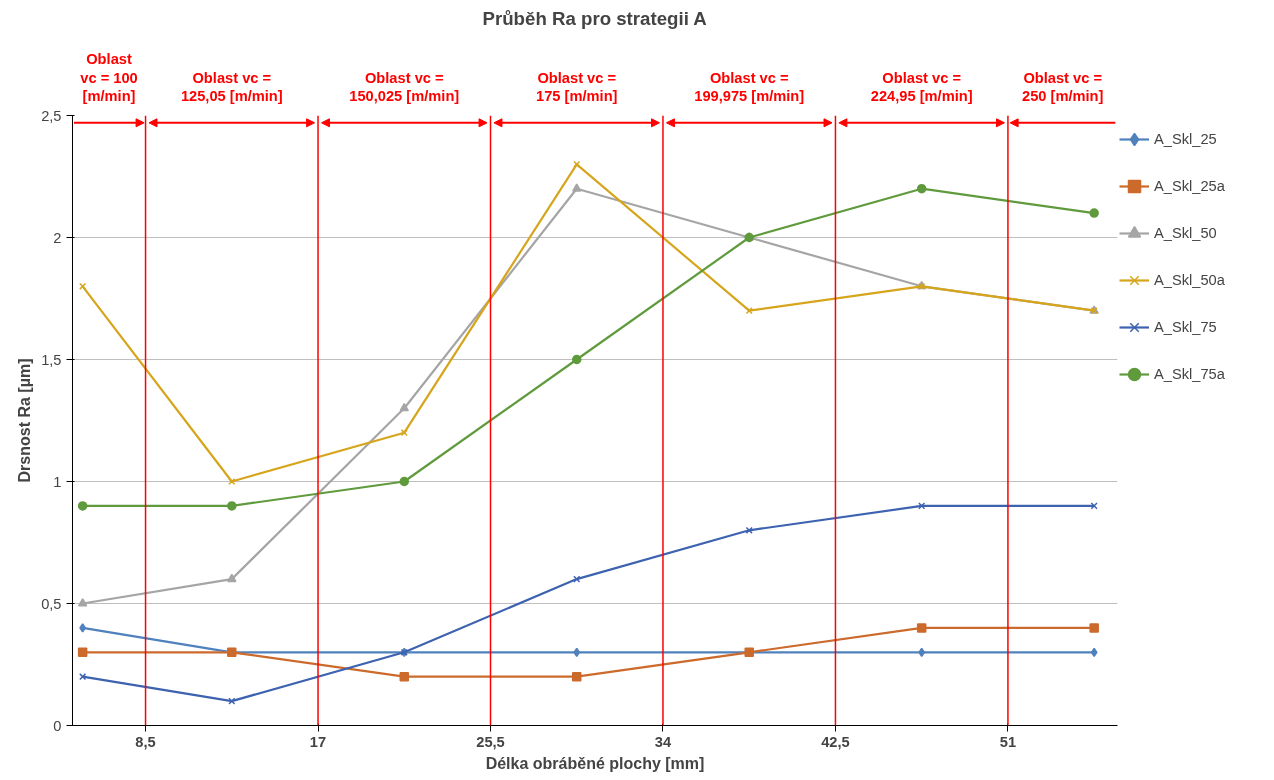 This screenshot has width=1274, height=780. I want to click on chart-title: Průběh Ra pro strategii A, so click(594, 18).